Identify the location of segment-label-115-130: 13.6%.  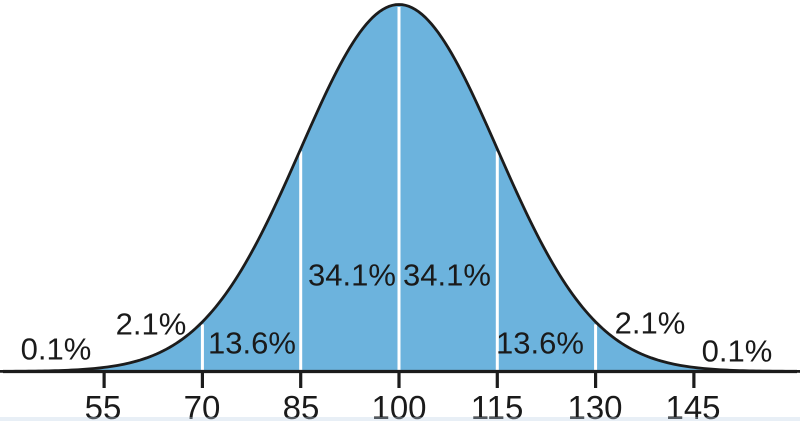
(540, 343).